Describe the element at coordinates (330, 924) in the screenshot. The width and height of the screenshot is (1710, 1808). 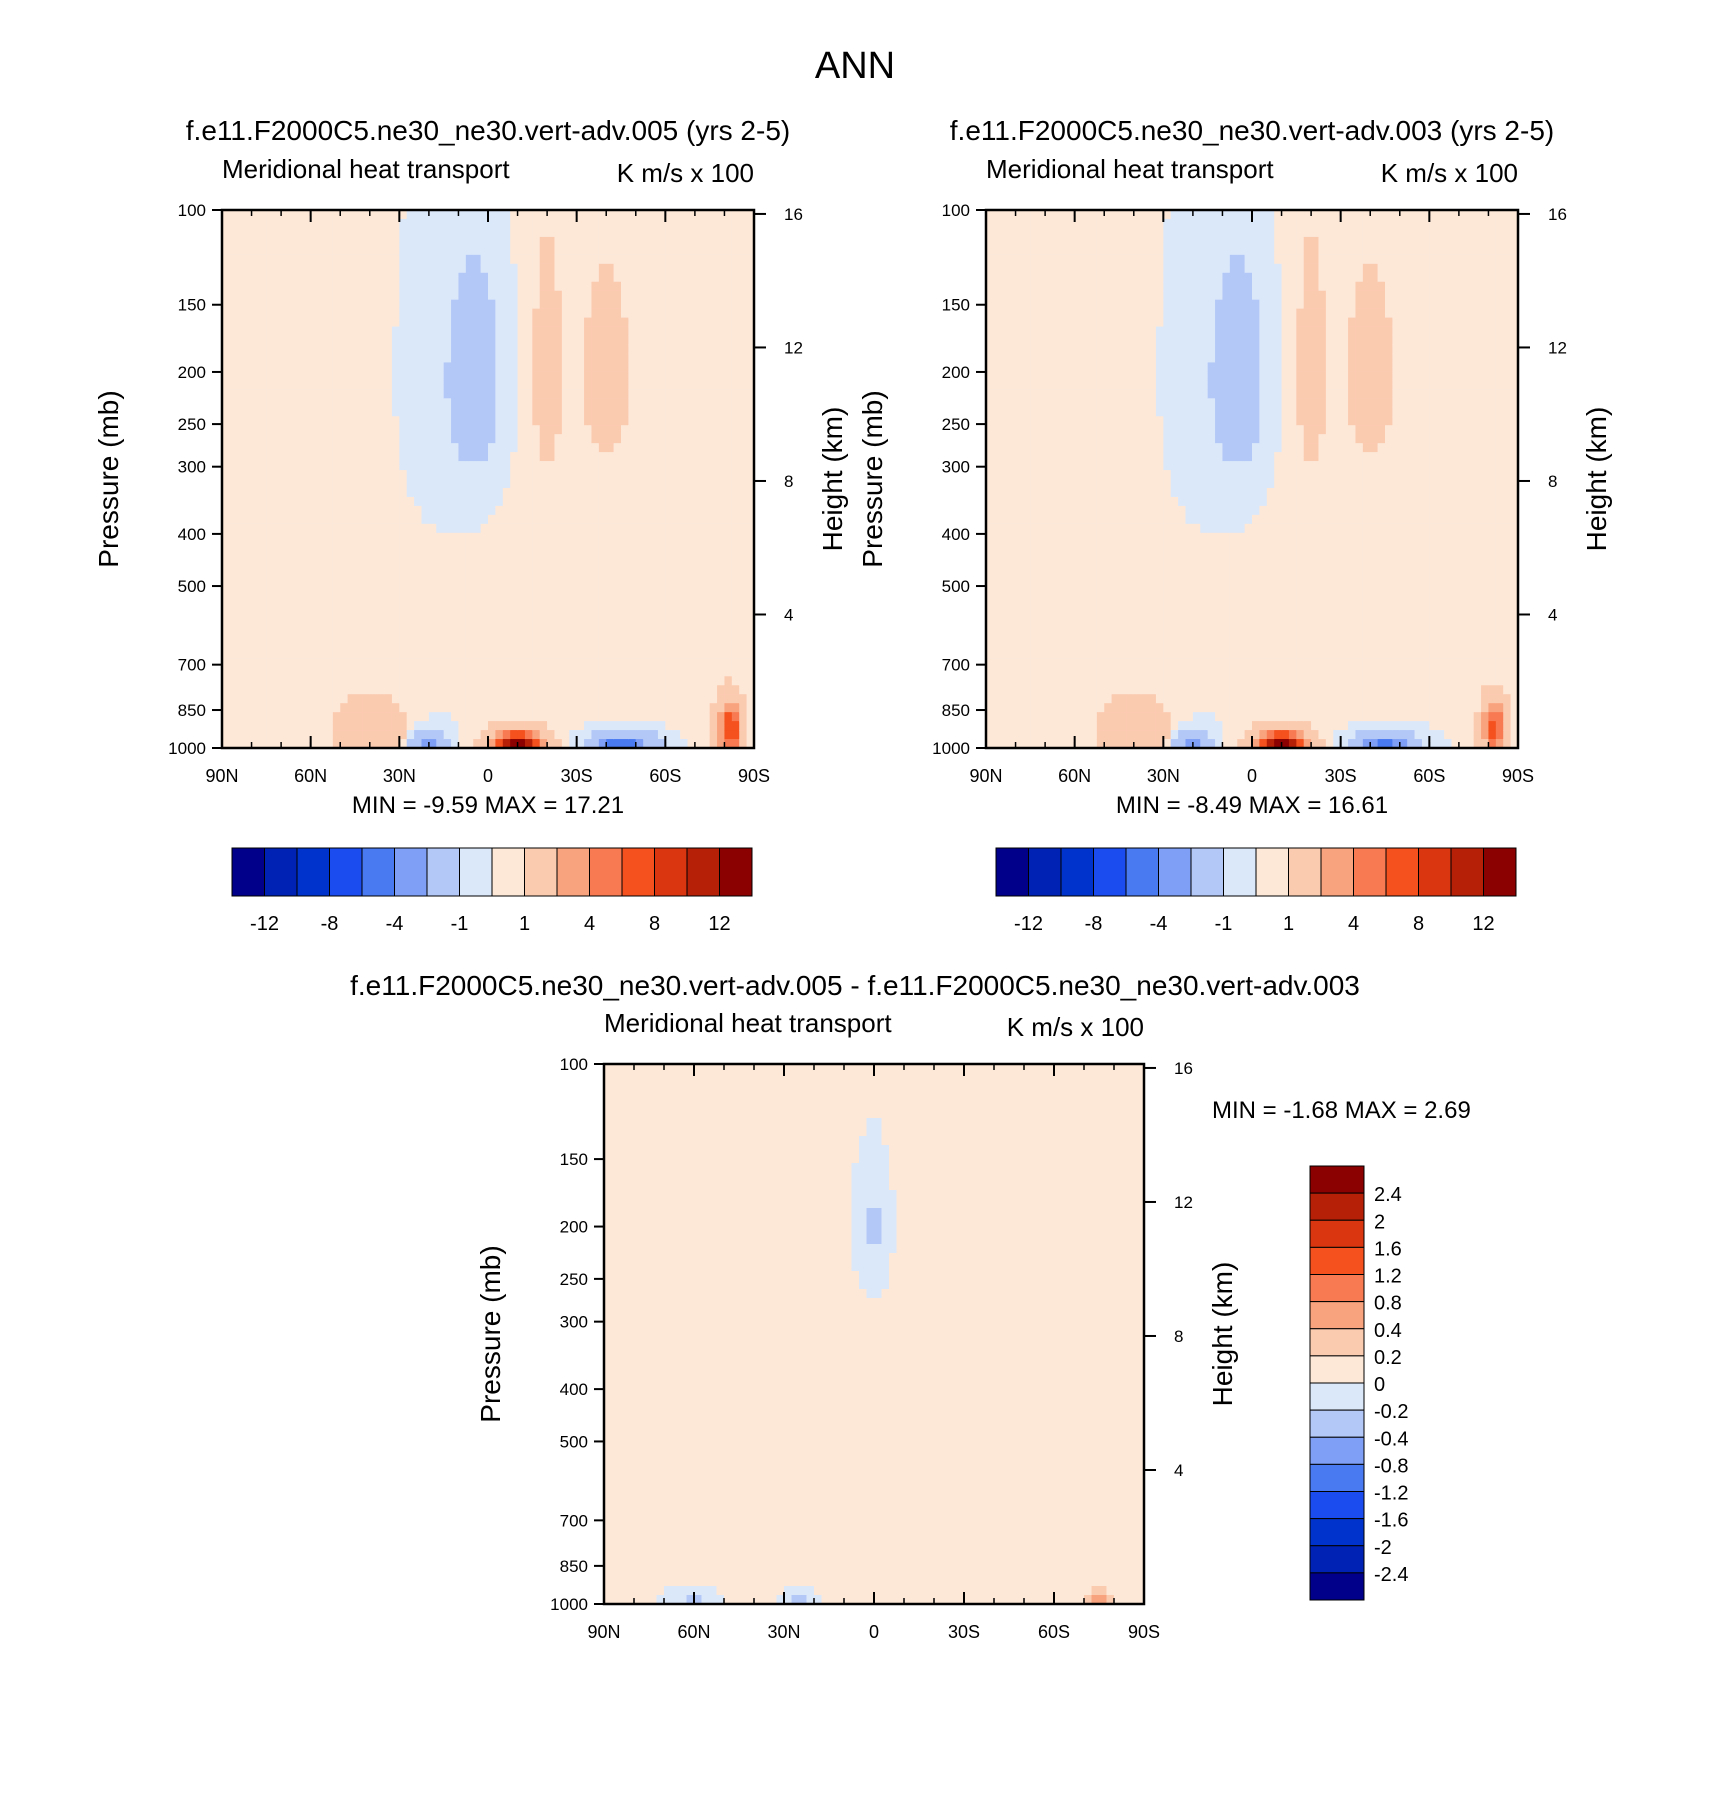
I see `colorbar-label: -8` at that location.